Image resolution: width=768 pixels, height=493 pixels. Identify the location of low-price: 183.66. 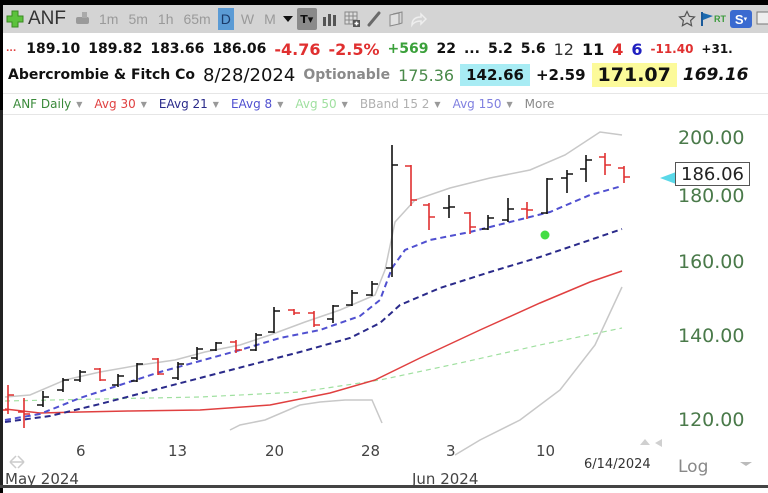
(177, 49).